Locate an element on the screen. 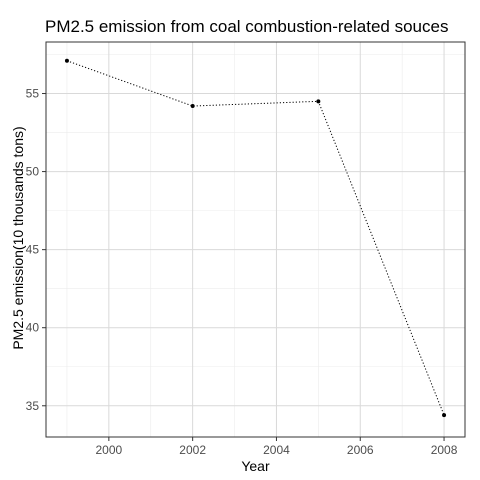 This screenshot has width=480, height=480. y-tick-label: 35 is located at coordinates (33, 406).